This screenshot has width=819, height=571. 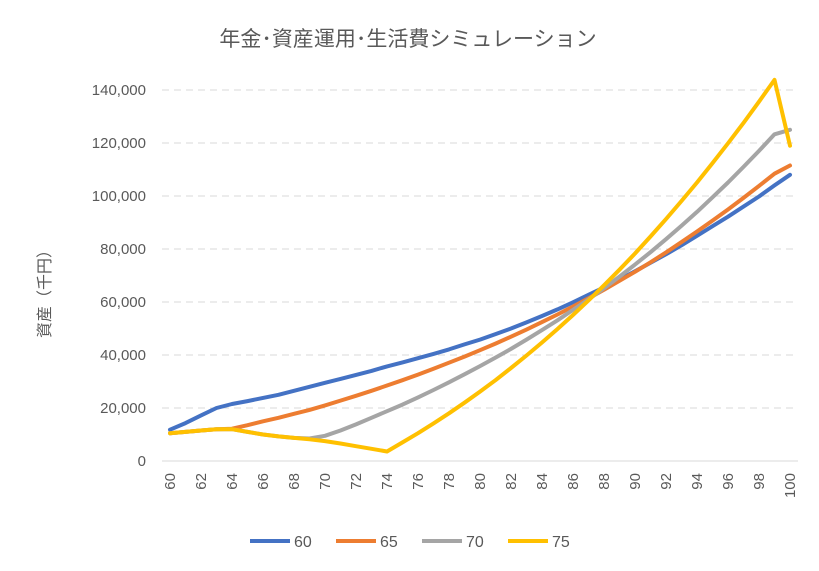 What do you see at coordinates (697, 481) in the screenshot?
I see `x-tick-label: 94` at bounding box center [697, 481].